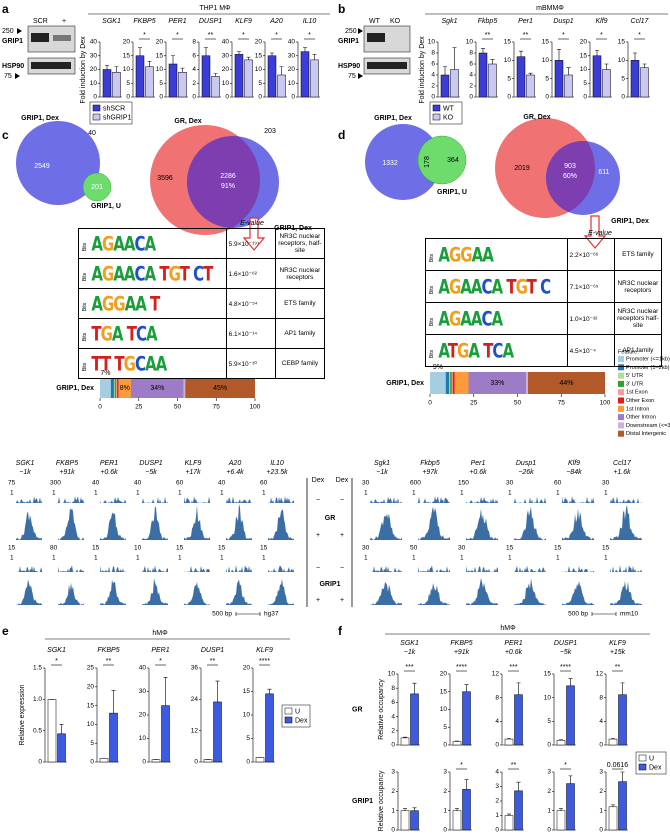  What do you see at coordinates (558, 483) in the screenshot?
I see `track-scale: 60` at bounding box center [558, 483].